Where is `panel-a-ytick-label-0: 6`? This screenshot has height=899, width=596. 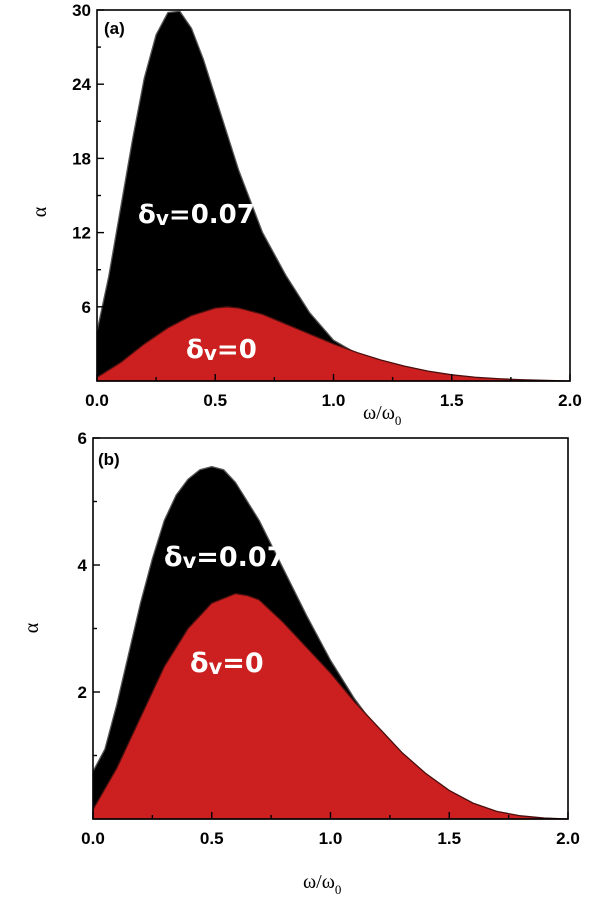
panel-a-ytick-label-0: 6 is located at coordinates (86, 307).